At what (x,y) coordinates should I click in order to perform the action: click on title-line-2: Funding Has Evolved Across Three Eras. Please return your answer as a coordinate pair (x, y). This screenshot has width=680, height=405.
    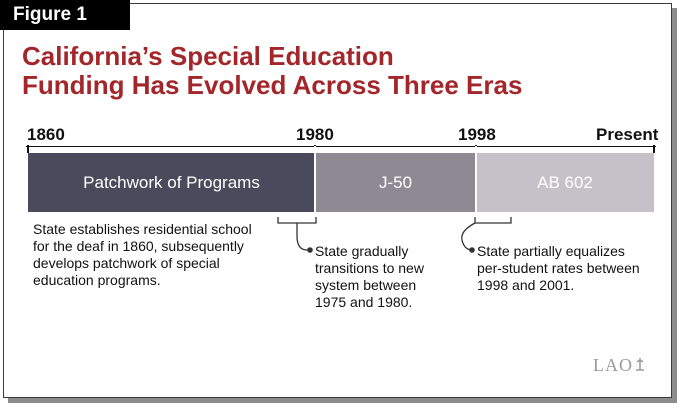
    Looking at the image, I should click on (272, 85).